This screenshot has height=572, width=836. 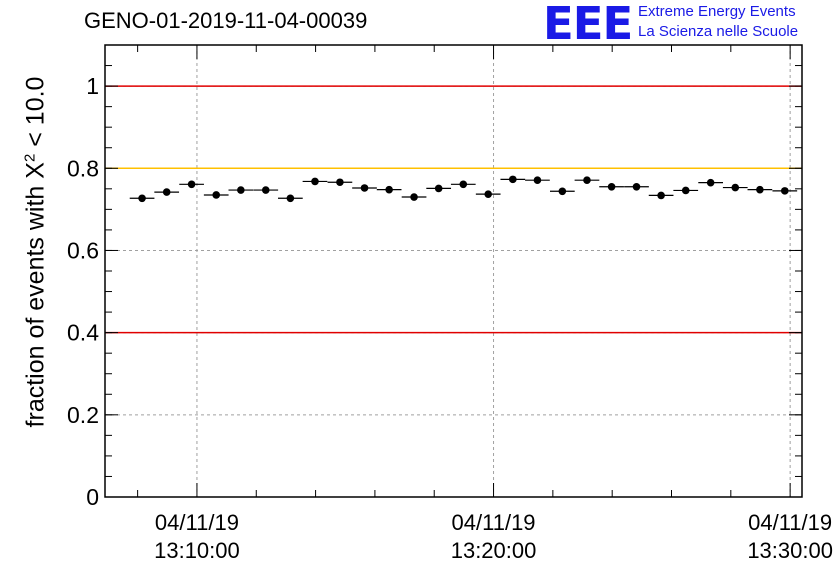 What do you see at coordinates (790, 550) in the screenshot?
I see `x-tick-label-time: 13:30:00` at bounding box center [790, 550].